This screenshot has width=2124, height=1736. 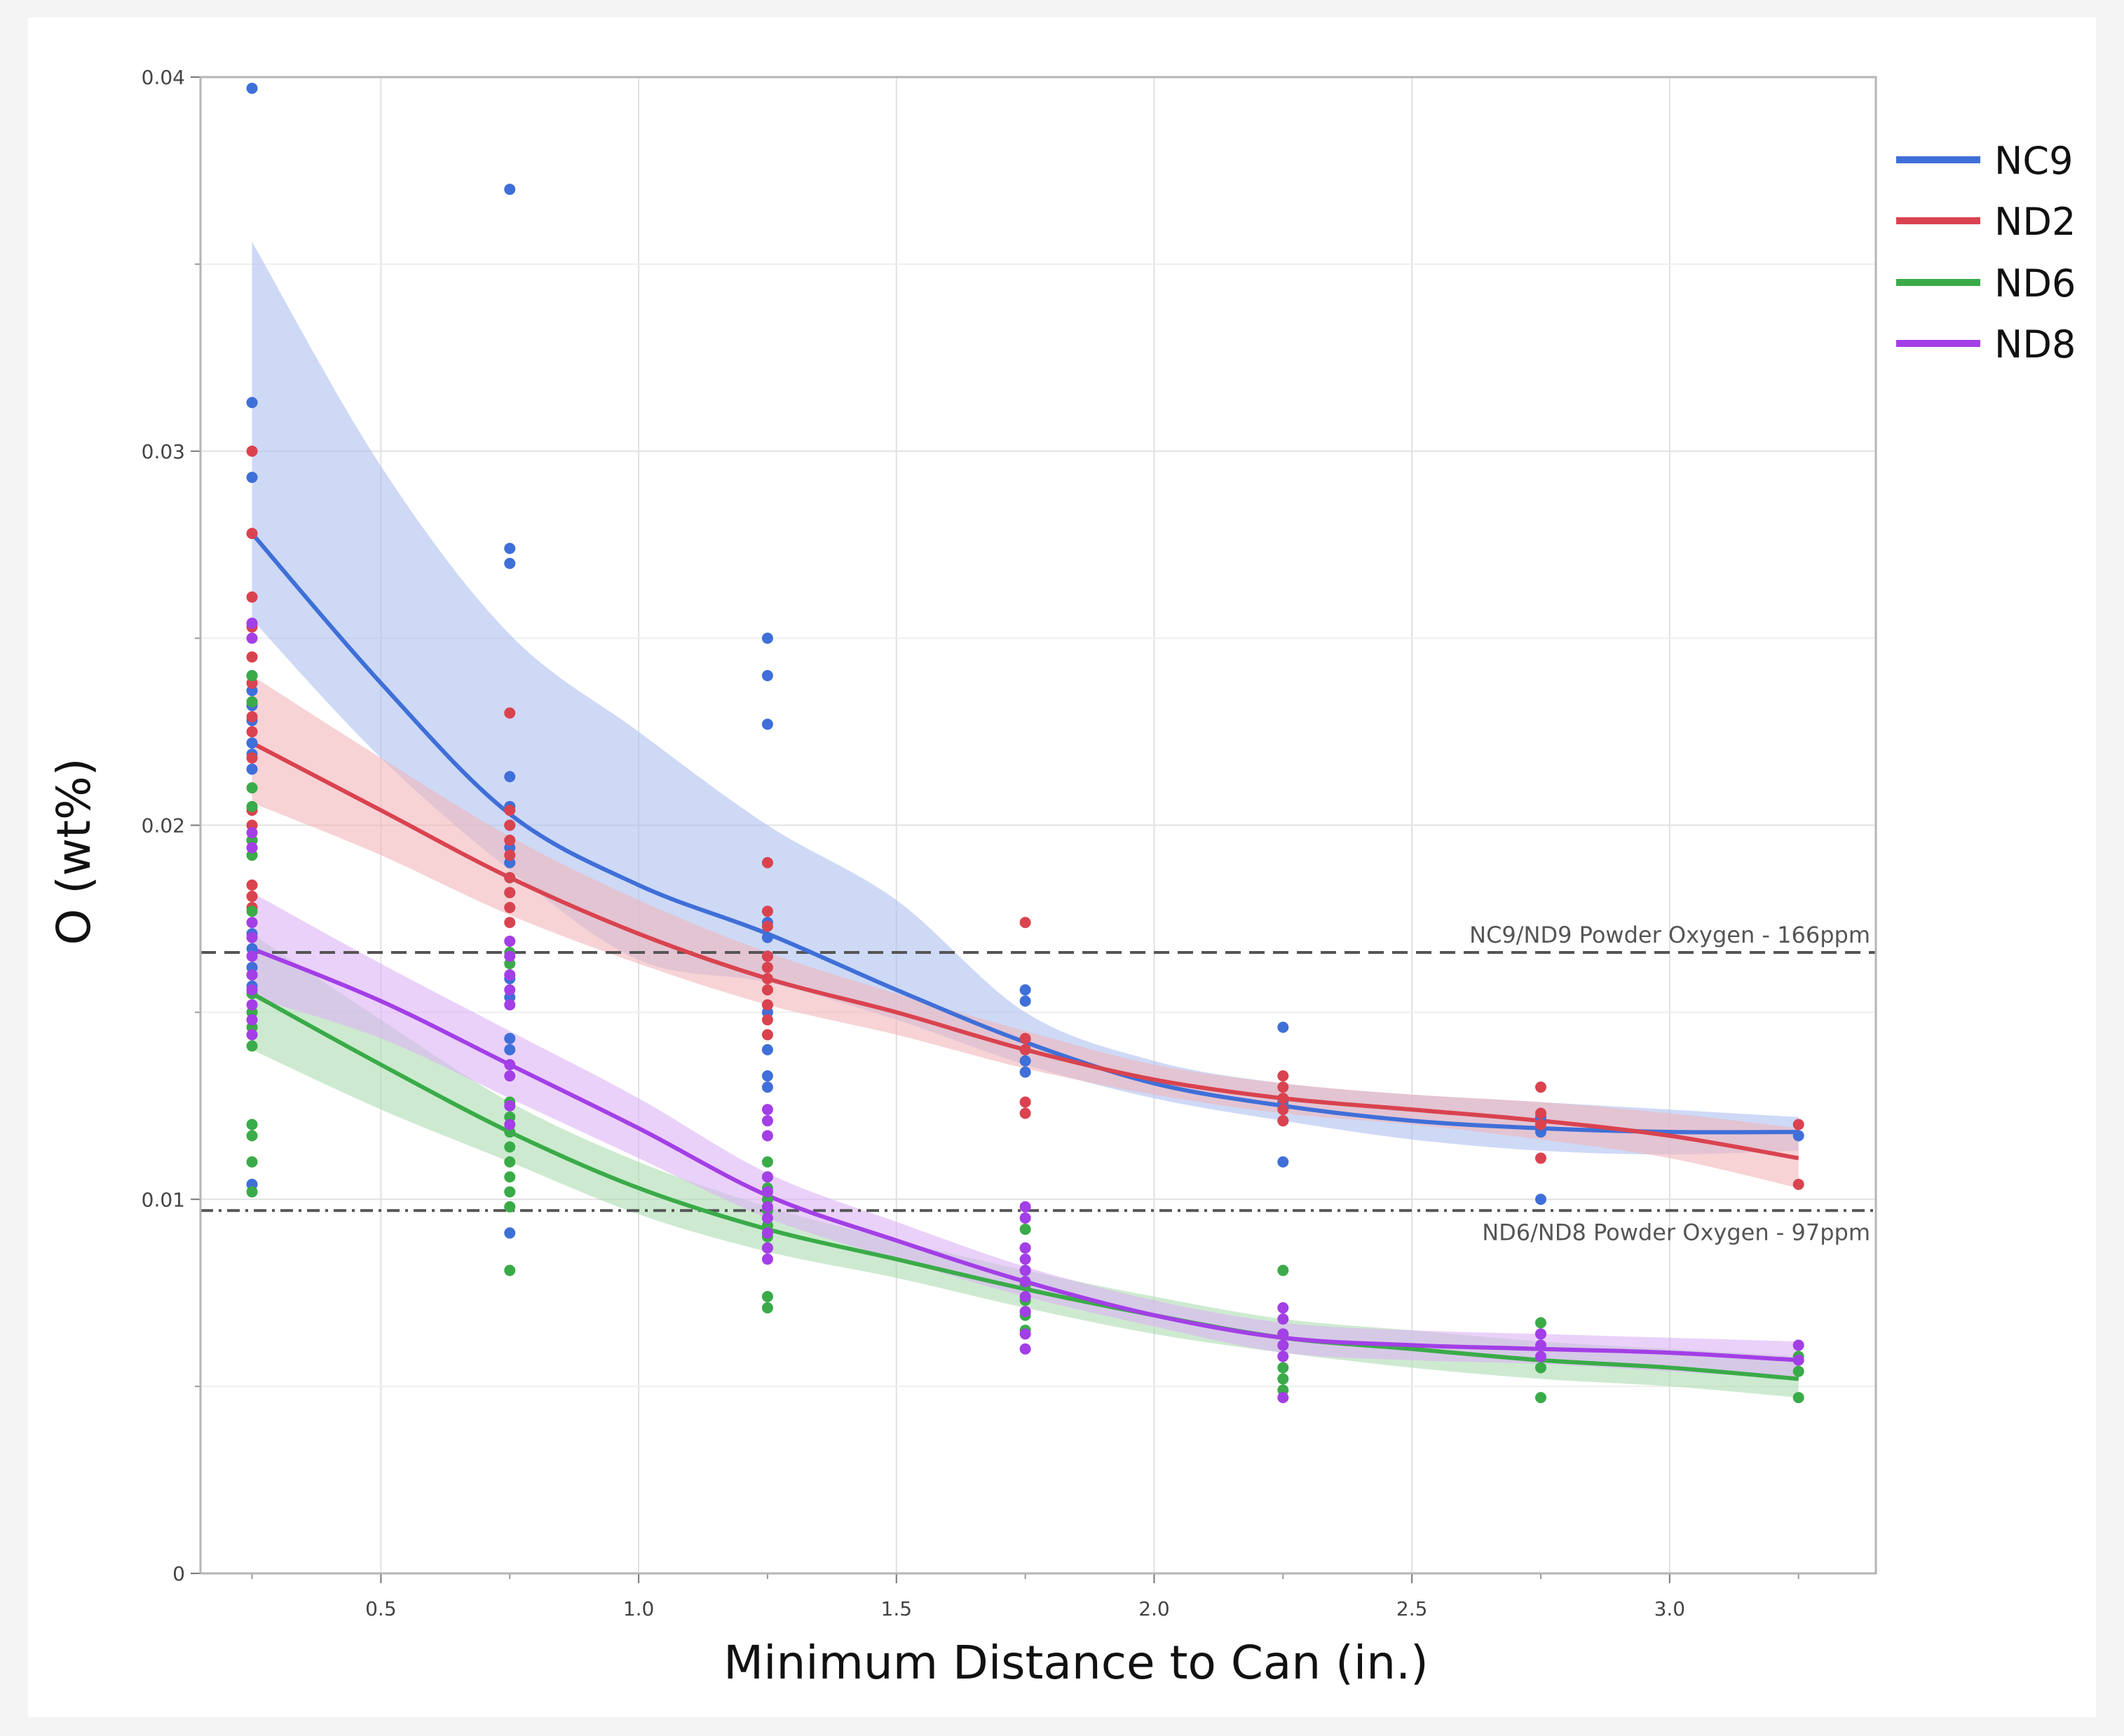 I want to click on legend-label-nd8: ND8, so click(x=2035, y=344).